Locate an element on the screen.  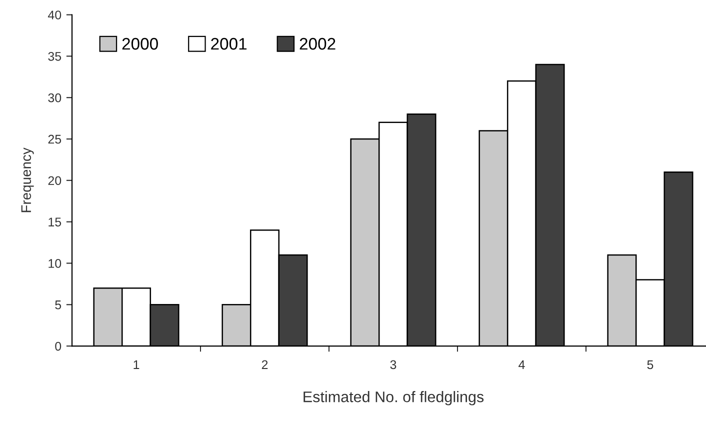
x-tick-label: 4 is located at coordinates (521, 364).